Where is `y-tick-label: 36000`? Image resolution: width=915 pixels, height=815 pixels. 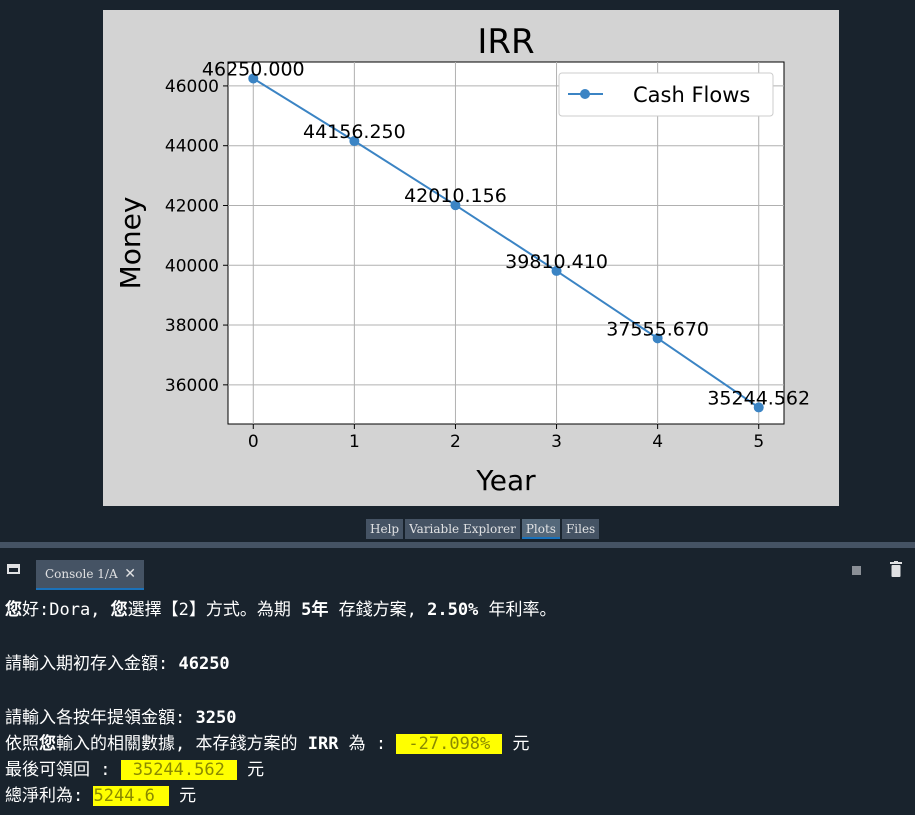
y-tick-label: 36000 is located at coordinates (192, 386).